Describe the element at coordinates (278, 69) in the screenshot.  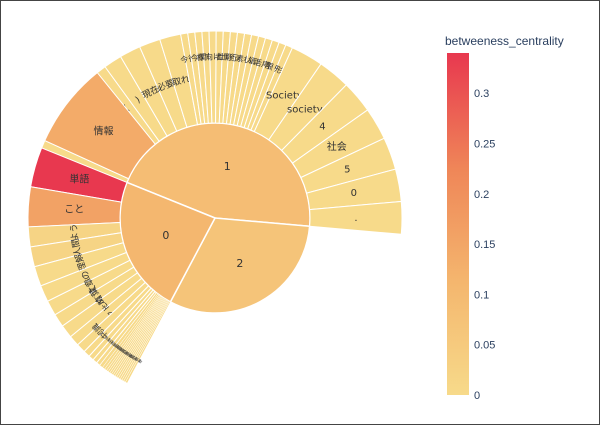
I see `leaf-label: 形` at that location.